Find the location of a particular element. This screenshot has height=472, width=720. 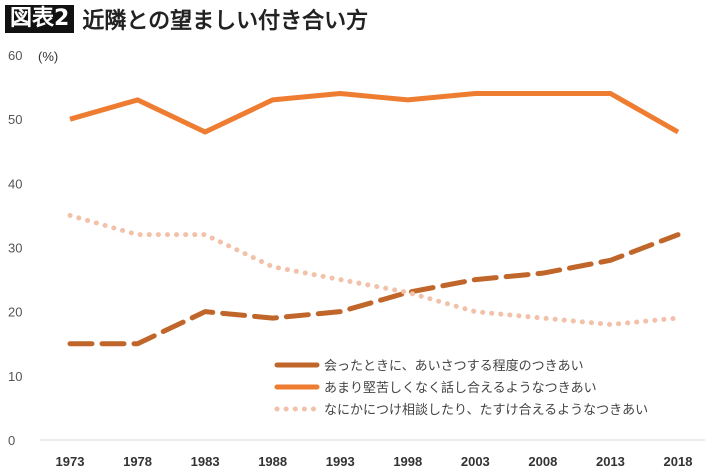

series-line is located at coordinates (374, 113).